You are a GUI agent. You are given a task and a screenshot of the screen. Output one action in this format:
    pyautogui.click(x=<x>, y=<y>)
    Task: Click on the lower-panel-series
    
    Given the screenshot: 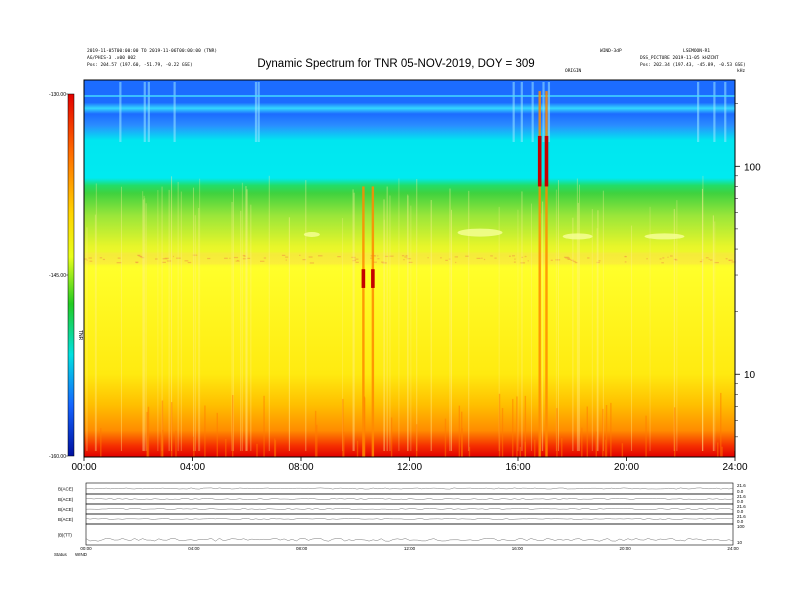 What is the action you would take?
    pyautogui.click(x=409, y=519)
    